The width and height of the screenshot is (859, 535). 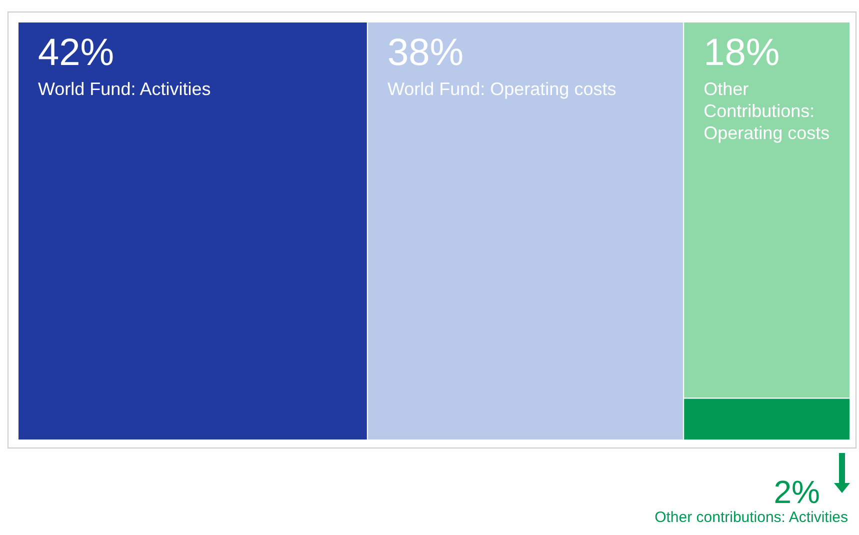 What do you see at coordinates (124, 89) in the screenshot?
I see `category-label: World Fund: Activities` at bounding box center [124, 89].